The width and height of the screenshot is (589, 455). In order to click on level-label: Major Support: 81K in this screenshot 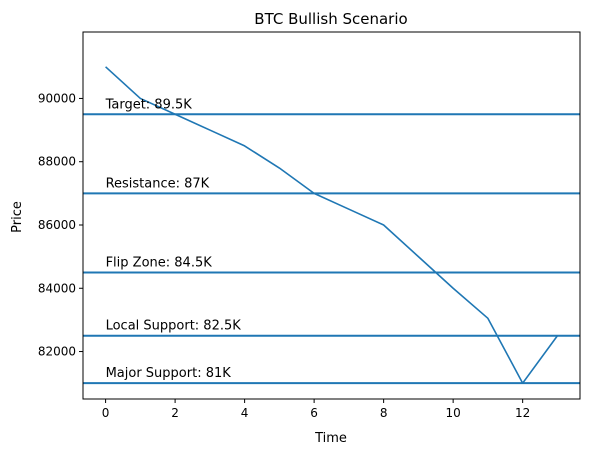, I will do `click(169, 373)`.